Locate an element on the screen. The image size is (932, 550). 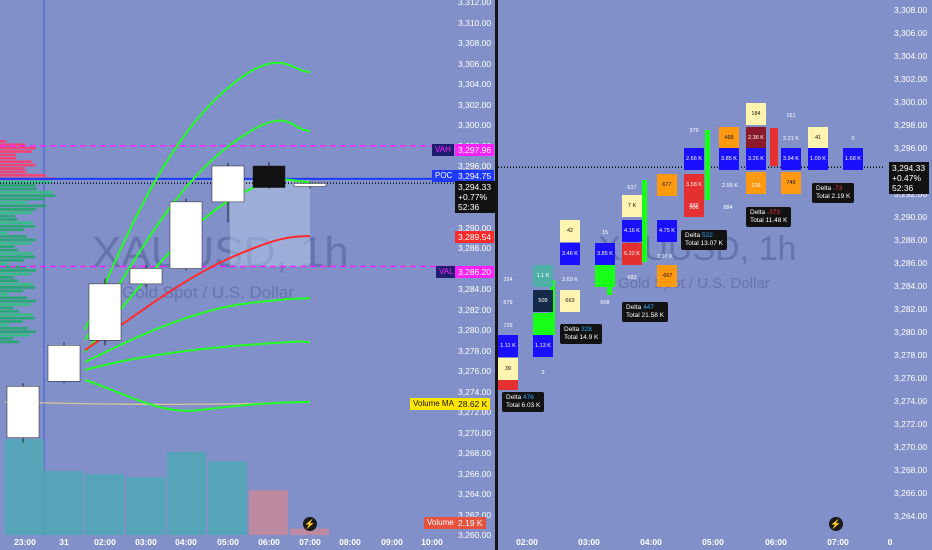
ema-price-label: 3,289.54 is located at coordinates (475, 237).